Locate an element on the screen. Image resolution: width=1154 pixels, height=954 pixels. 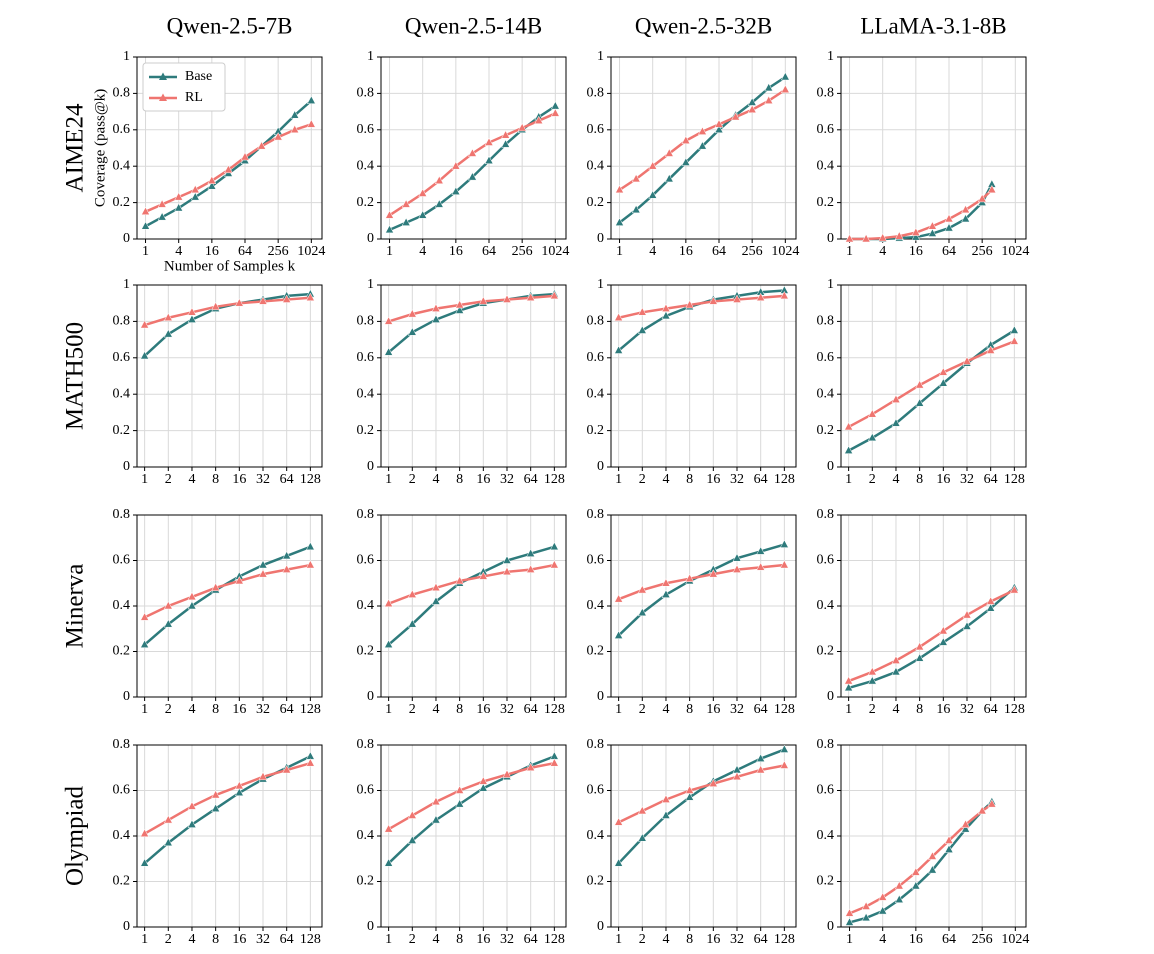
y-tick-label: 0.4 is located at coordinates (122, 605).